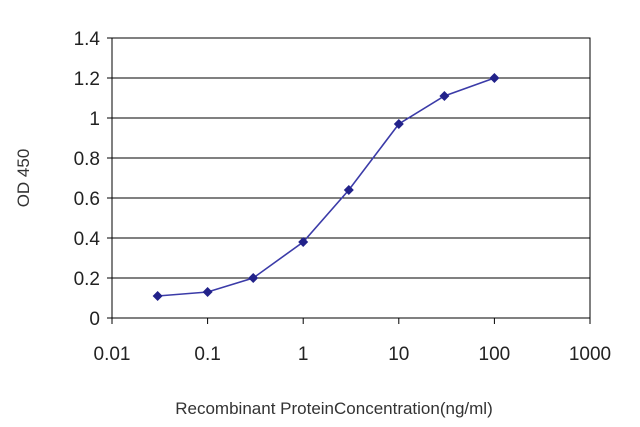 The width and height of the screenshot is (640, 427). I want to click on y-tick-label-2: 0.4, so click(87, 239).